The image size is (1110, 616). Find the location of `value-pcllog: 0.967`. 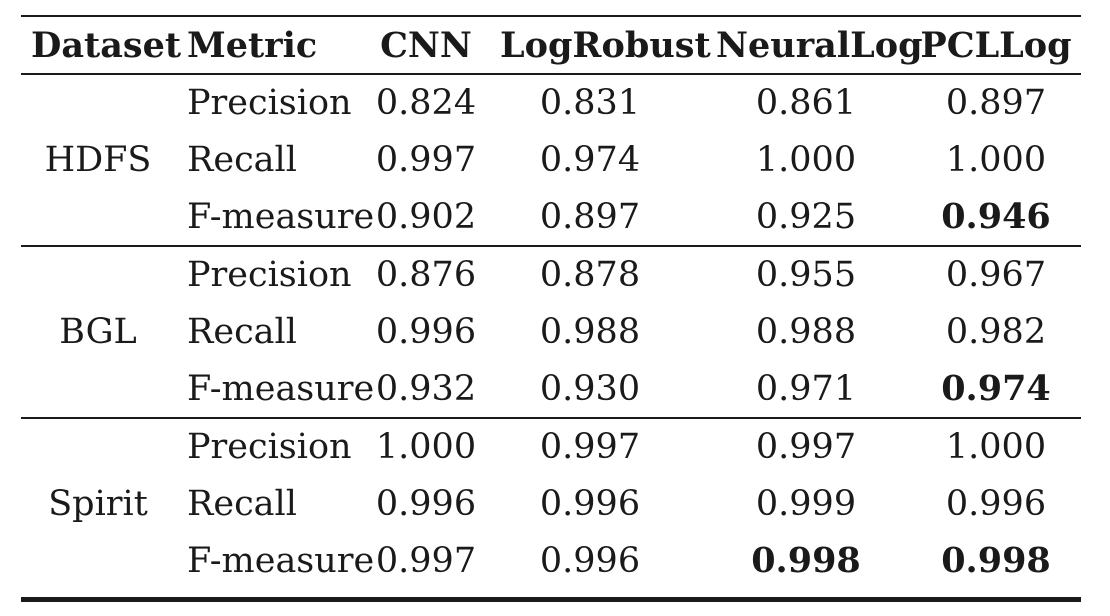

value-pcllog: 0.967 is located at coordinates (996, 275).